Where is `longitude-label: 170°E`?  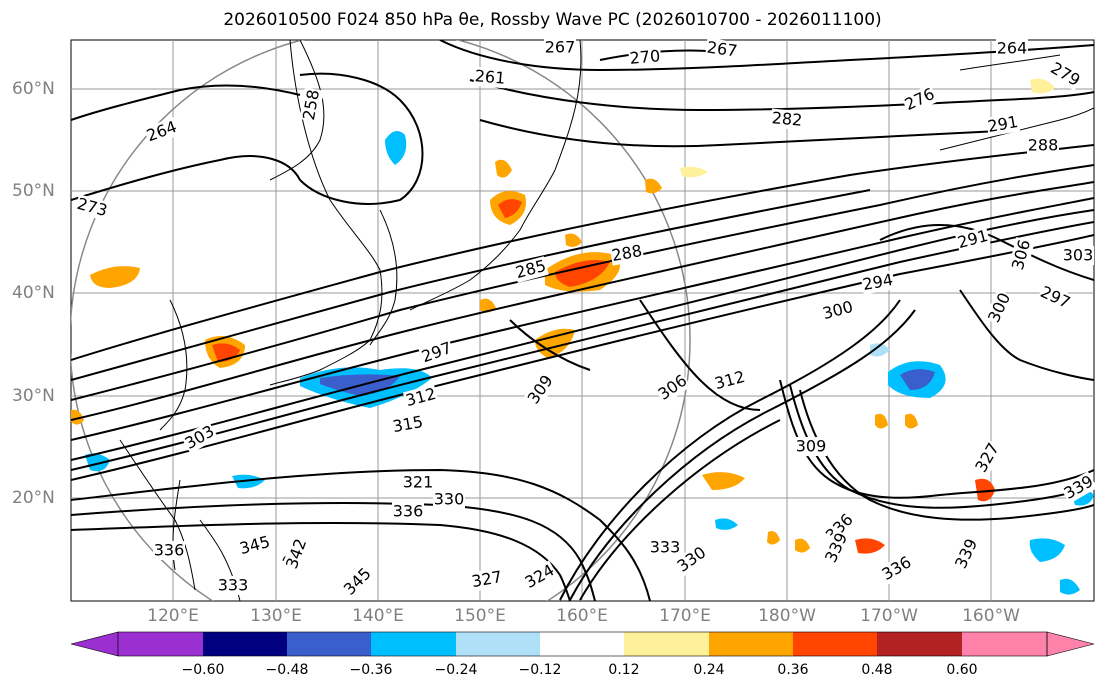 longitude-label: 170°E is located at coordinates (685, 616).